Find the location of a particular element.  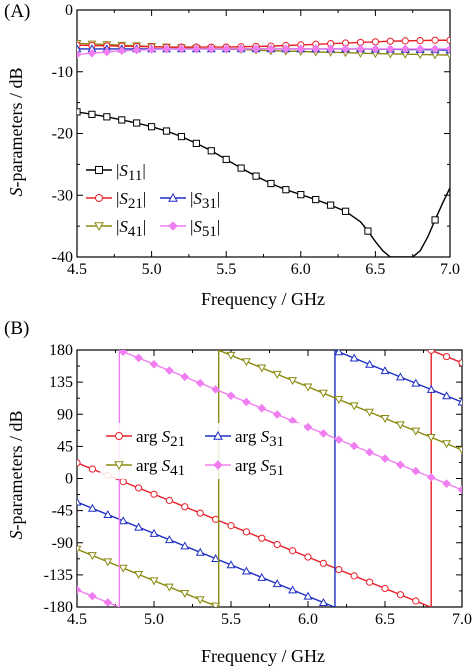

panel-b-y-axis-label-text: -parameters / dB is located at coordinates (16, 471).